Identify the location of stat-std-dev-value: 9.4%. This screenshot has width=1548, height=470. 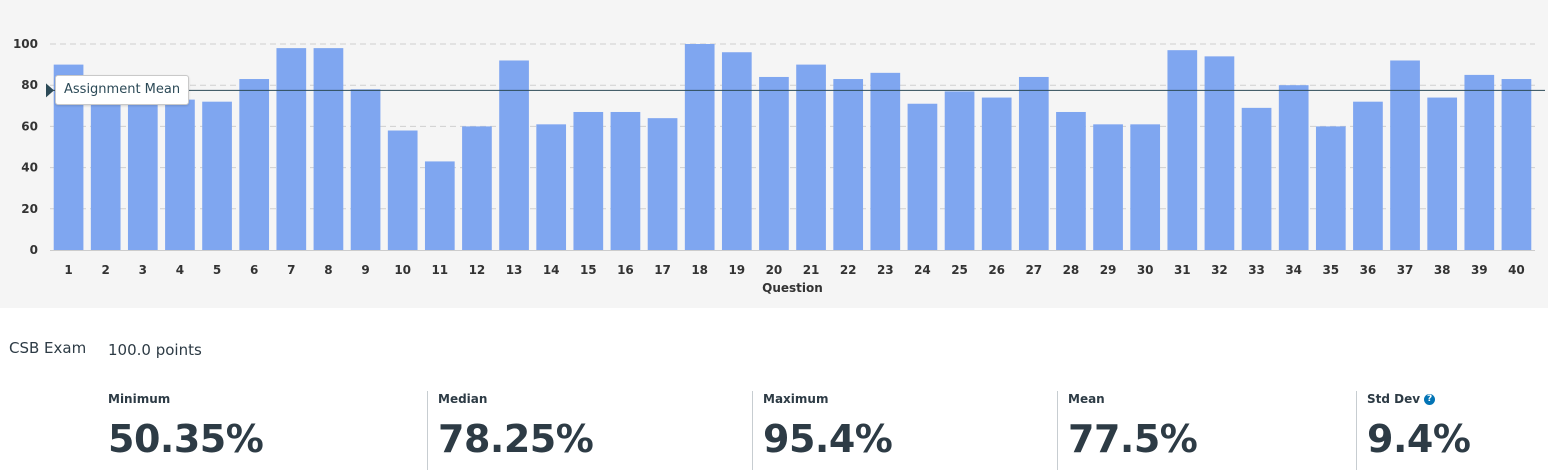
(1419, 439).